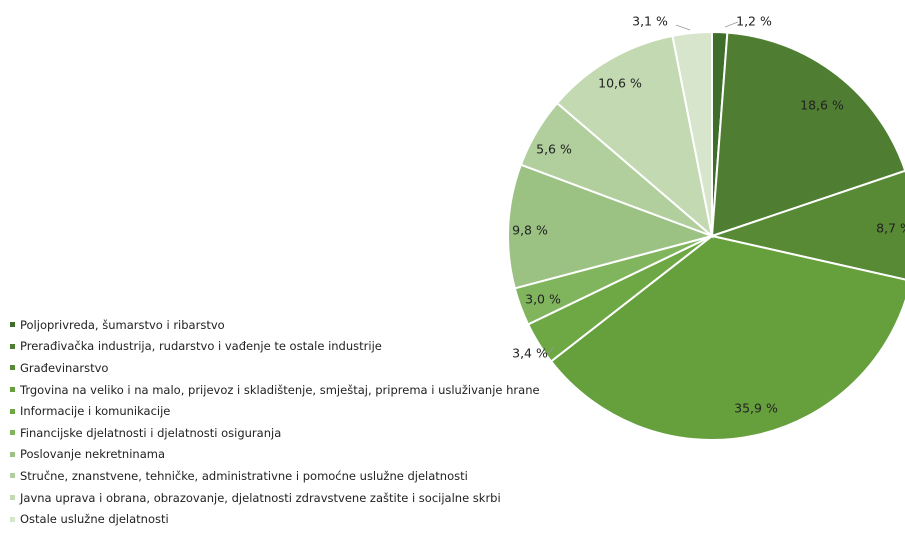 Image resolution: width=905 pixels, height=552 pixels. Describe the element at coordinates (275, 325) in the screenshot. I see `legend-item: Poljoprivreda, šumarstvo i ribarstvo` at that location.